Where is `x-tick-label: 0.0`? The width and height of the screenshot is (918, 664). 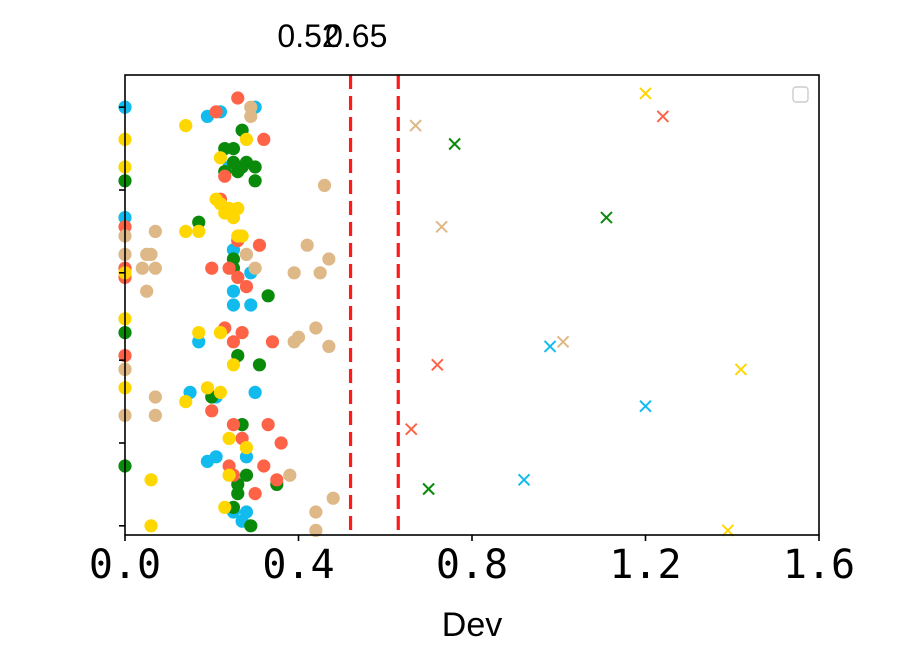
x-tick-label: 0.0 is located at coordinates (125, 565).